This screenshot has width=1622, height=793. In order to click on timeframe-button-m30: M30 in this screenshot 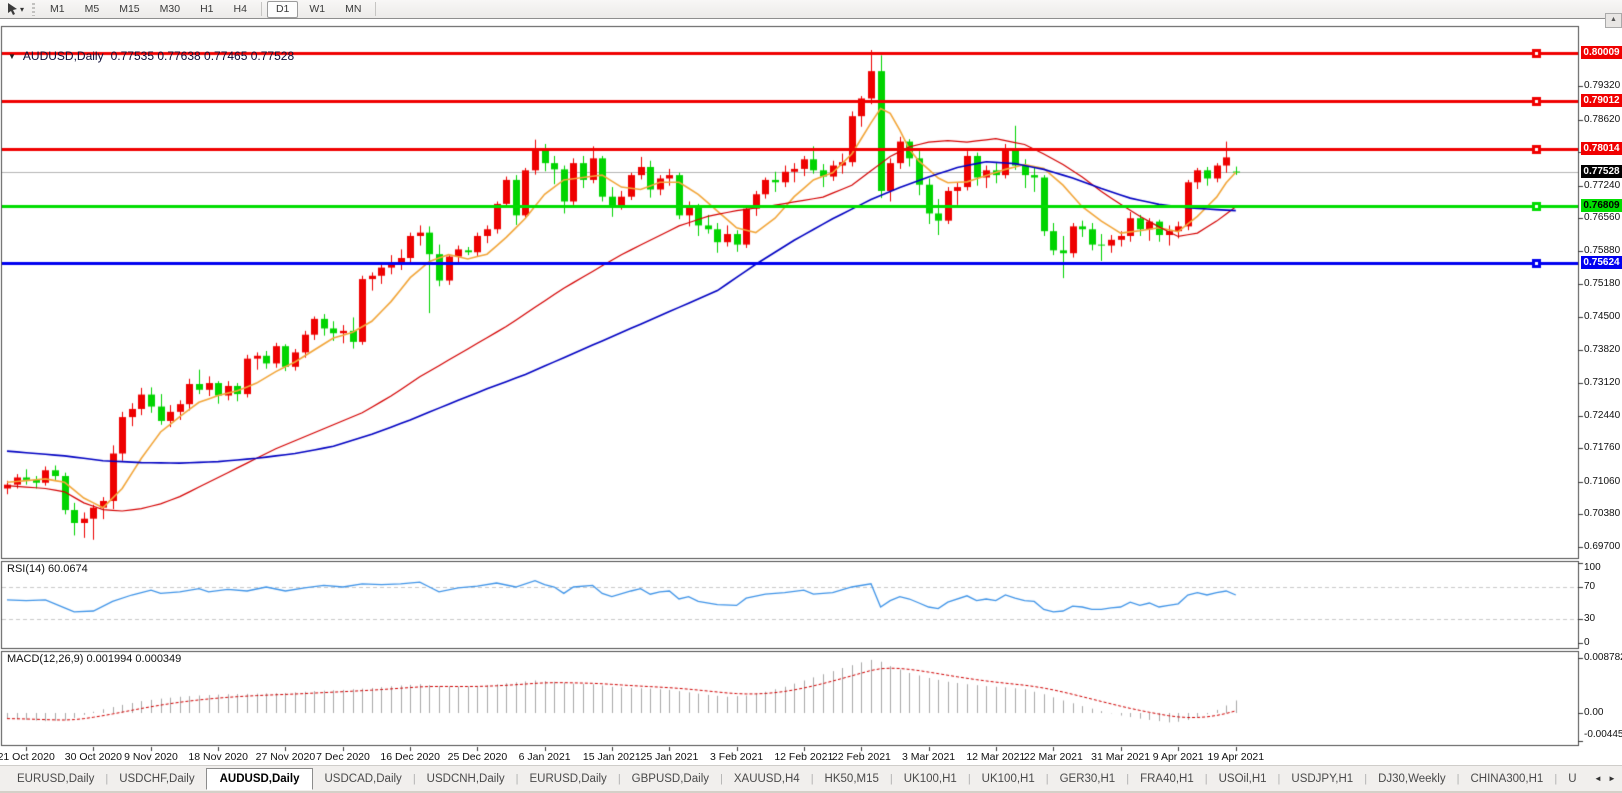, I will do `click(170, 9)`.